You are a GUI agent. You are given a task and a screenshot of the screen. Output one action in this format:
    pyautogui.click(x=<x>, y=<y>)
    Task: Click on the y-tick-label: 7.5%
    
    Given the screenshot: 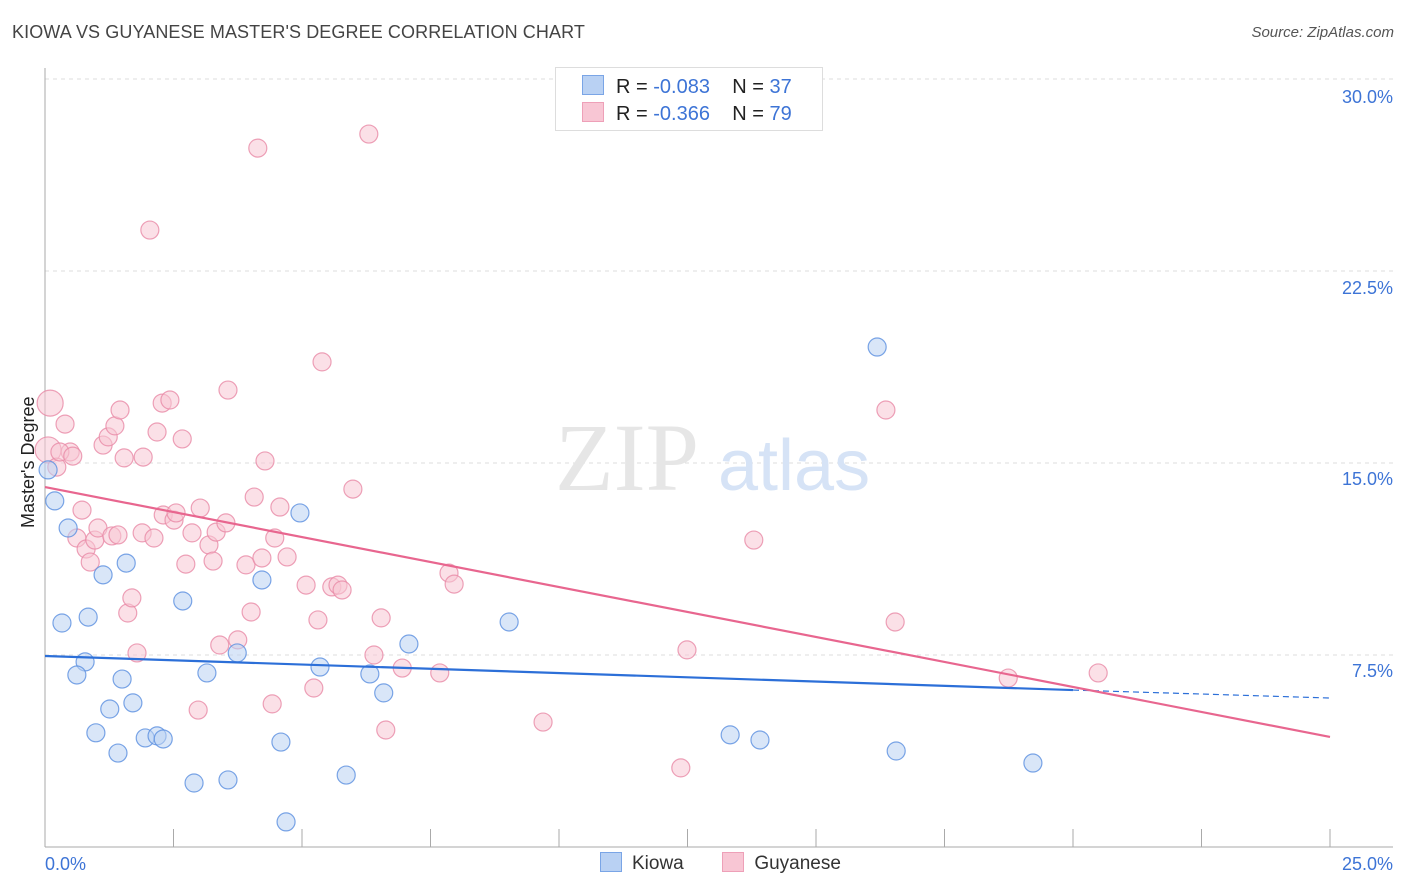 What is the action you would take?
    pyautogui.click(x=1372, y=671)
    